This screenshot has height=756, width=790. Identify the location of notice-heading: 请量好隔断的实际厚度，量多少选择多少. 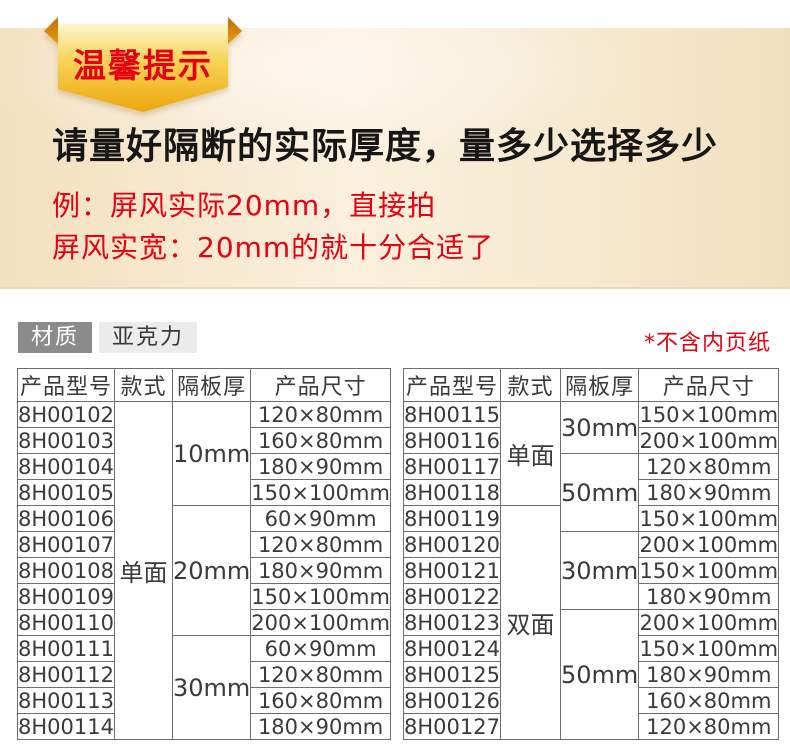
(385, 146).